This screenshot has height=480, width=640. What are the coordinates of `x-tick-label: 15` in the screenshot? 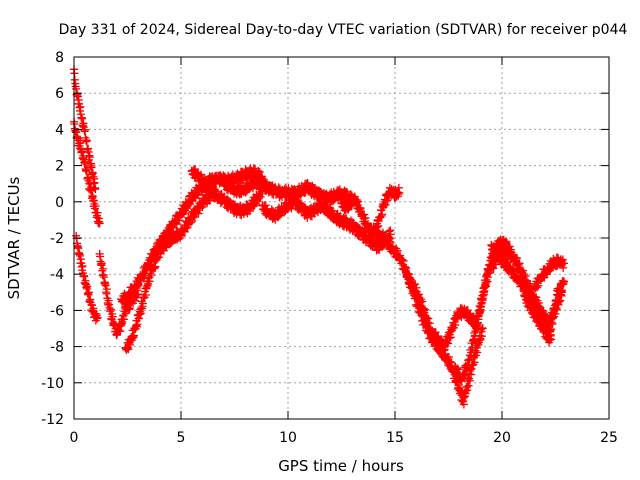 It's located at (395, 438).